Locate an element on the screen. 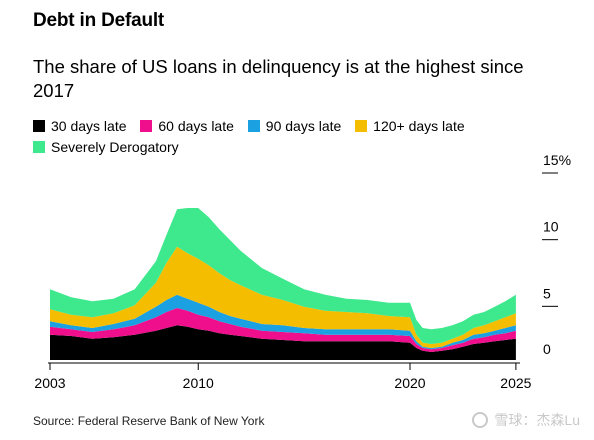 The height and width of the screenshot is (440, 594). x-tick-label: 2025 is located at coordinates (515, 383).